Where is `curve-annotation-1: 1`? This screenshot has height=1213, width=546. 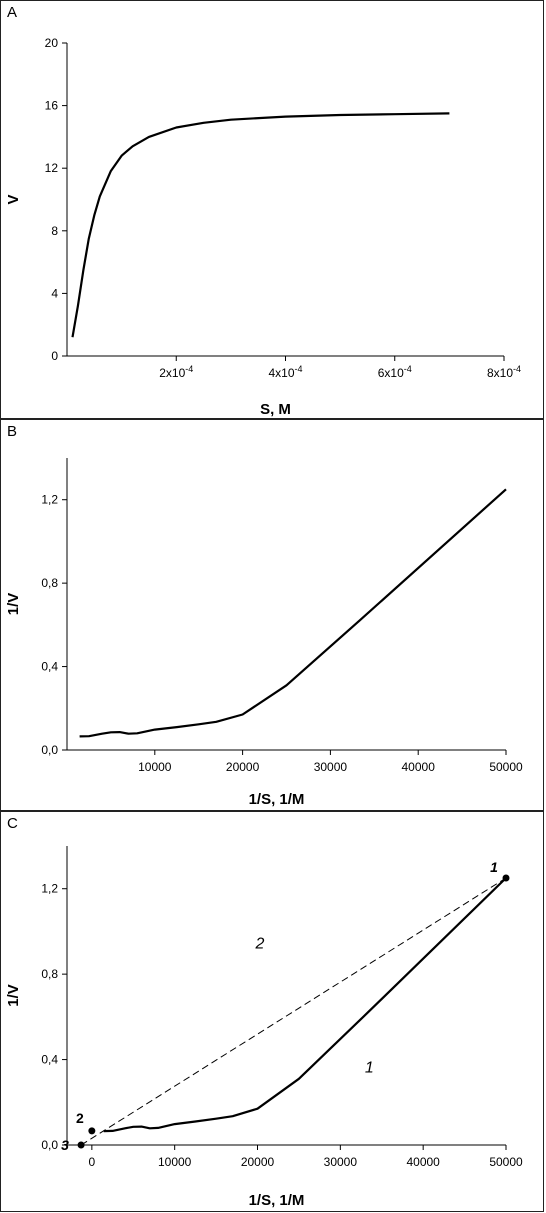
curve-annotation-1: 1 is located at coordinates (369, 1067).